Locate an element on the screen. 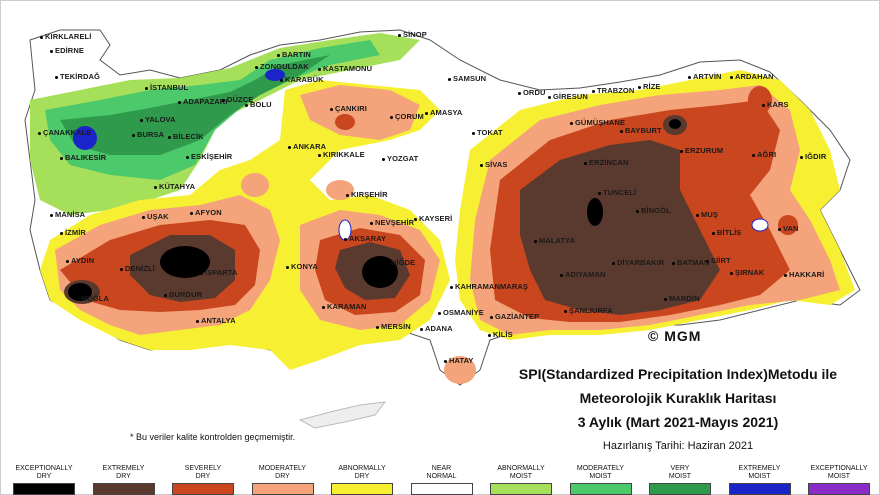 The width and height of the screenshot is (880, 495). city-label: AKSARAY is located at coordinates (365, 238).